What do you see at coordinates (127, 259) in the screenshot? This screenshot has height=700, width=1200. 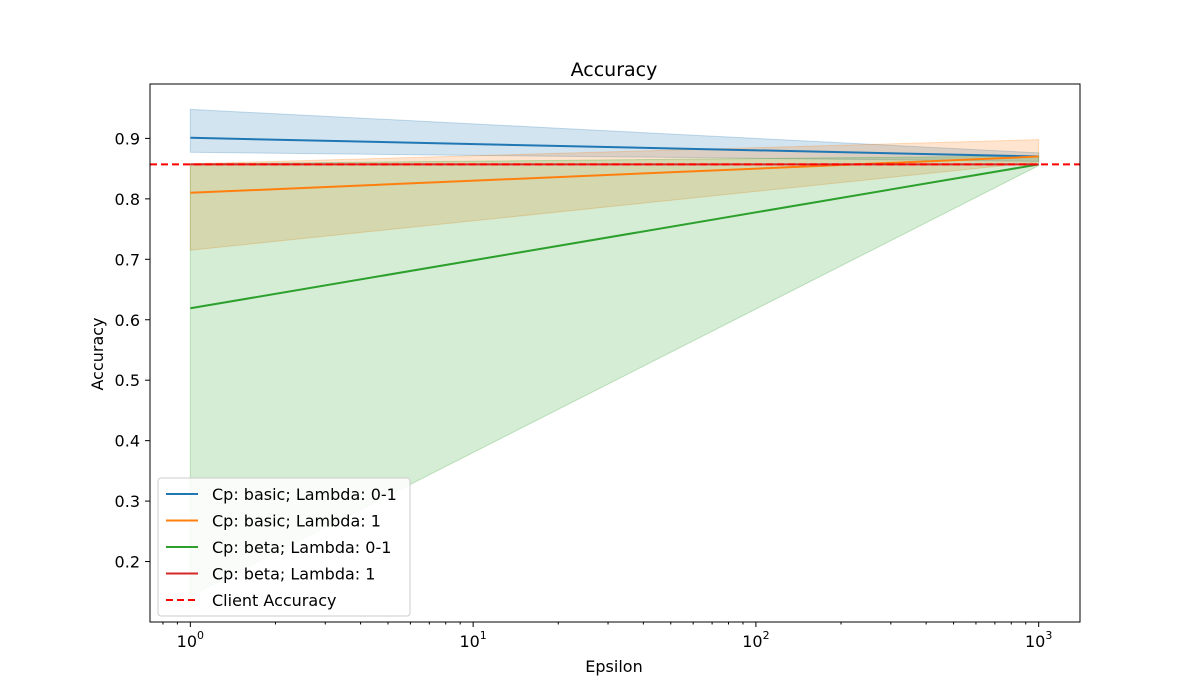 I see `y-tick-label: 0.7` at bounding box center [127, 259].